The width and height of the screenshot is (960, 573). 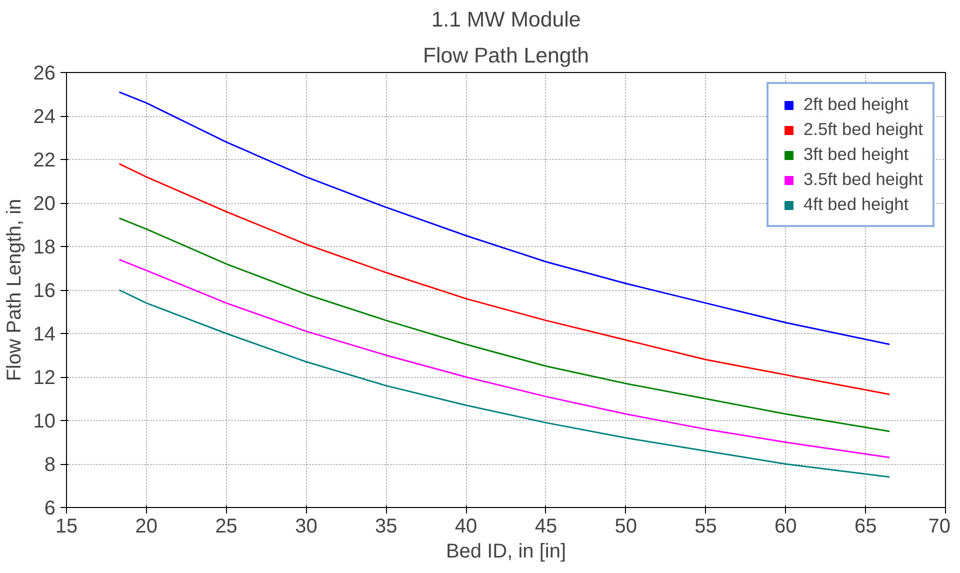 I want to click on y-tick-label: 16, so click(x=44, y=291).